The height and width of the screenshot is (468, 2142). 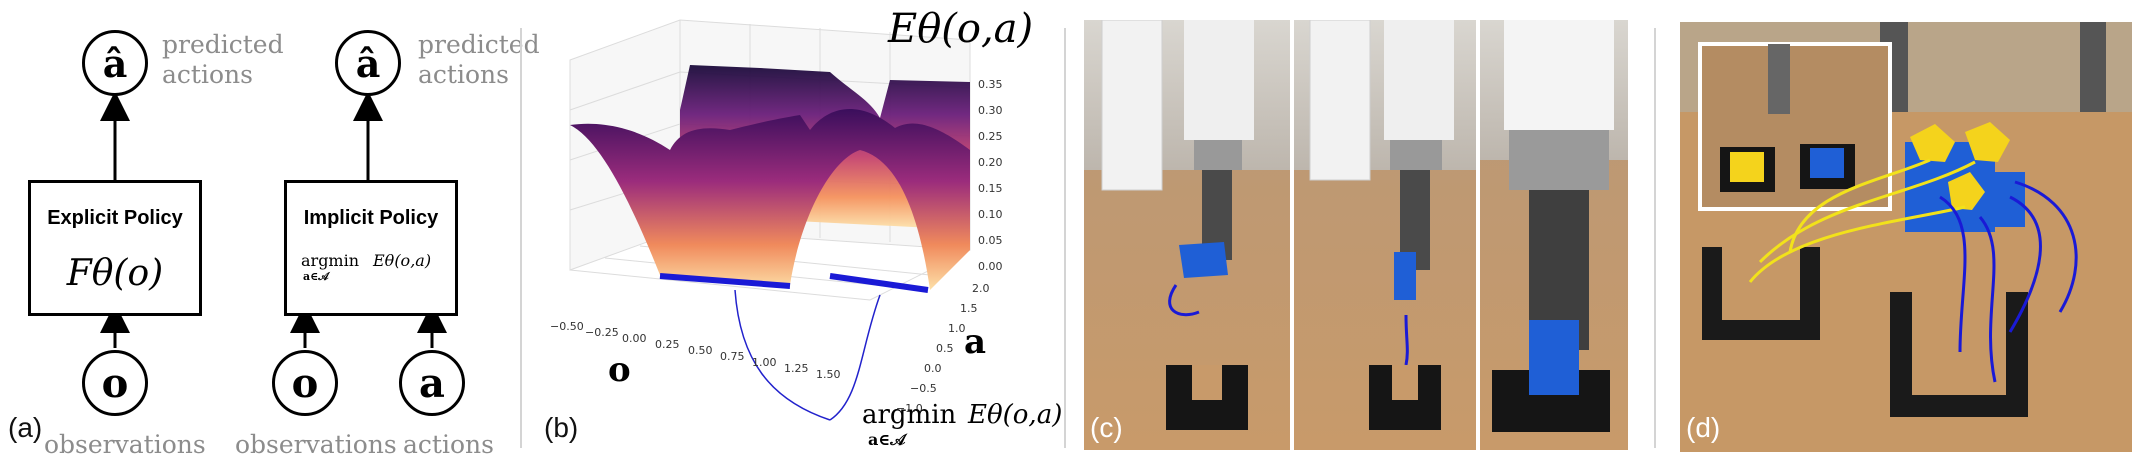 I want to click on a-tick: −0.5, so click(x=923, y=388).